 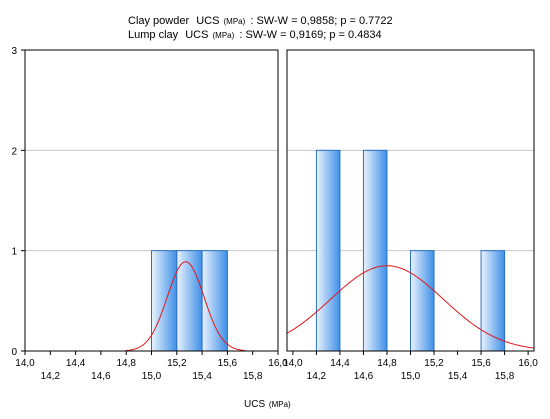 What do you see at coordinates (14, 252) in the screenshot?
I see `y-tick-label: 1` at bounding box center [14, 252].